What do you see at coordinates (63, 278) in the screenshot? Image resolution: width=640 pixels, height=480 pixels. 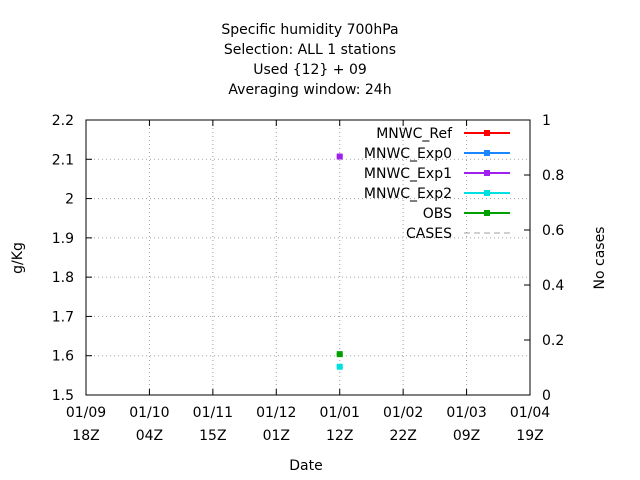 I see `y-tick-label: 1.8` at bounding box center [63, 278].